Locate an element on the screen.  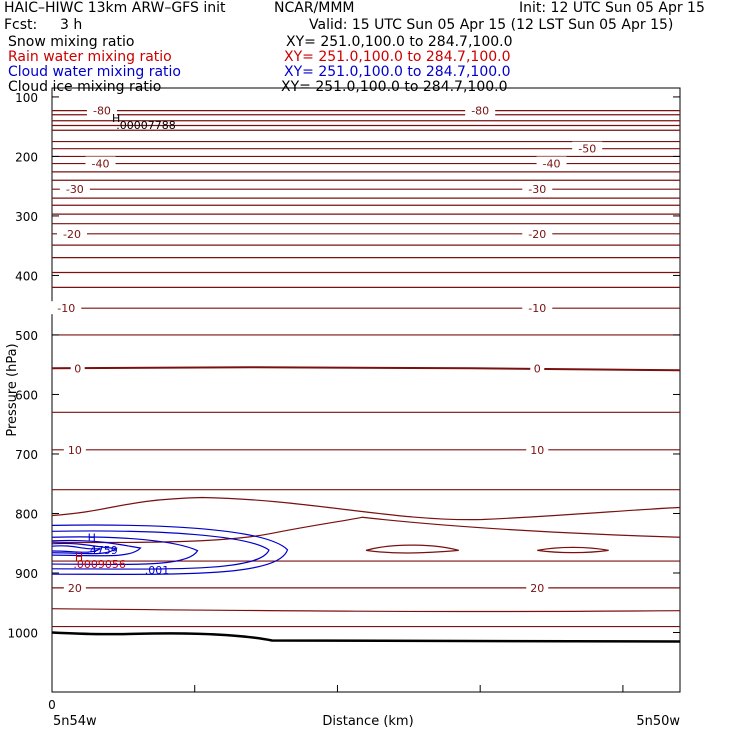
y-tick-label: 100 is located at coordinates (26, 98).